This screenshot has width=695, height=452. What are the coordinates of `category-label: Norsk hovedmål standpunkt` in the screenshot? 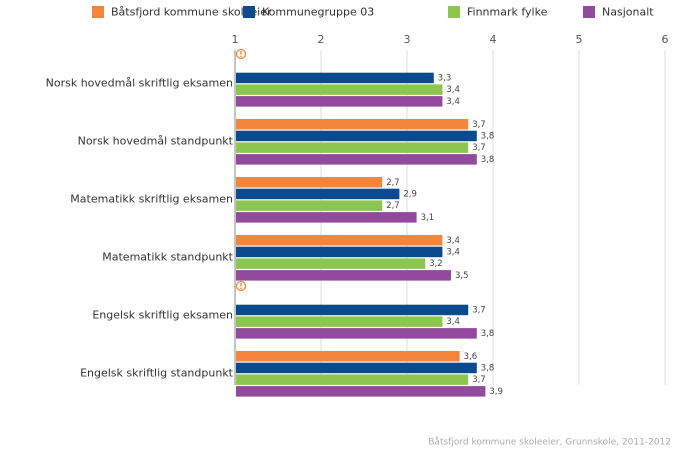 It's located at (156, 140).